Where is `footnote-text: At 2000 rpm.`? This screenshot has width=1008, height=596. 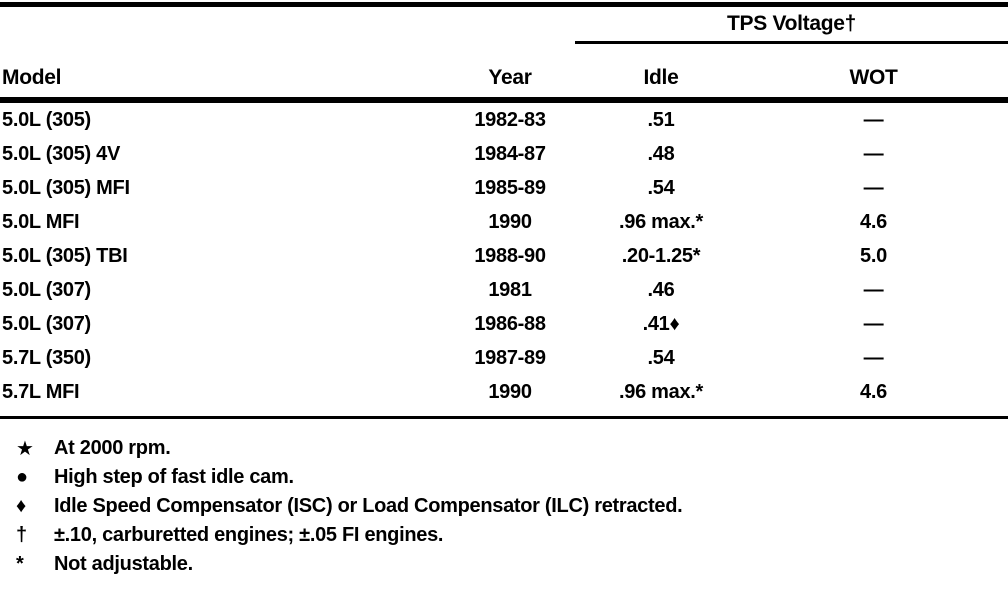
footnote-text: At 2000 rpm. is located at coordinates (112, 448).